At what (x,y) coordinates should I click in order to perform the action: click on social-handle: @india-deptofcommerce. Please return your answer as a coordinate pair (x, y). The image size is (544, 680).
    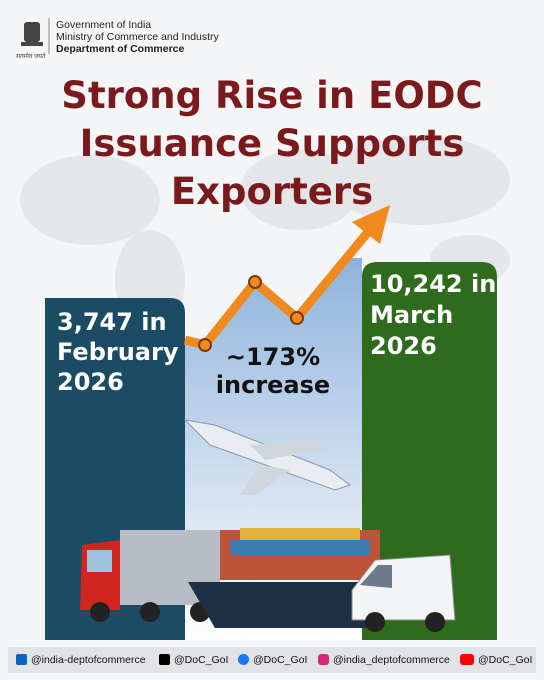
    Looking at the image, I should click on (88, 660).